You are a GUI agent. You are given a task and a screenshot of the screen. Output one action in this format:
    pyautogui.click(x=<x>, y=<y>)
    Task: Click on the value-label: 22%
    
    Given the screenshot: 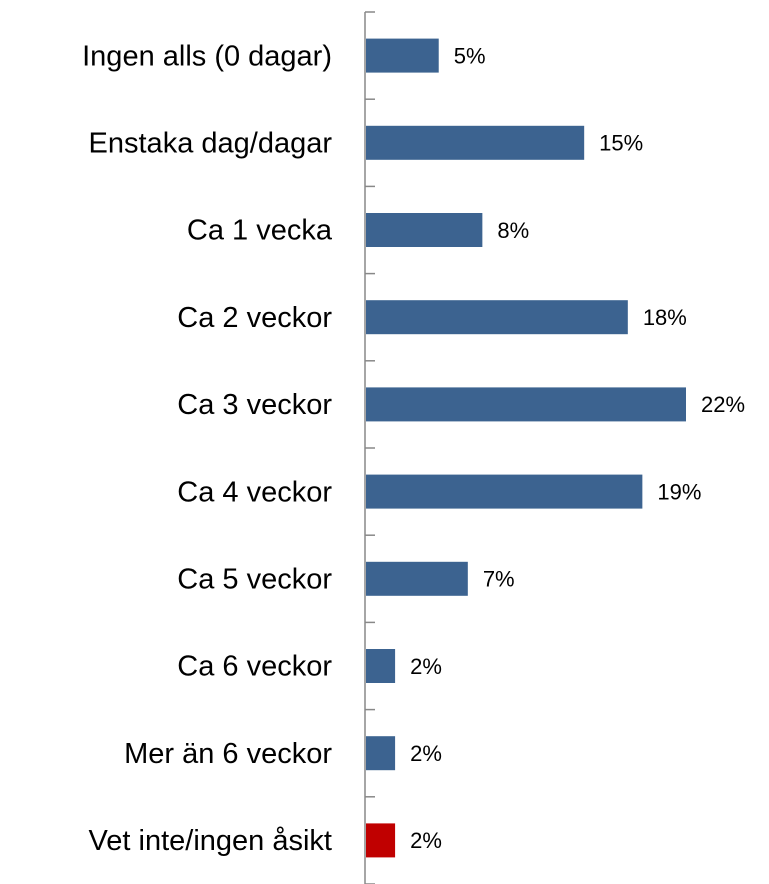 What is the action you would take?
    pyautogui.click(x=723, y=404)
    